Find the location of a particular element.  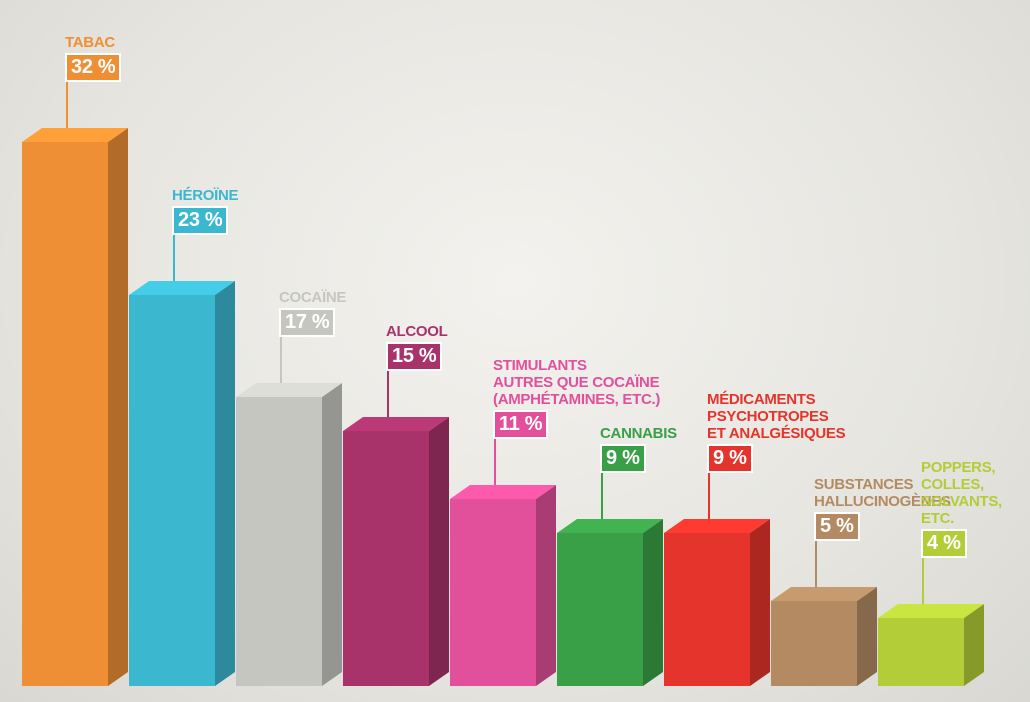

category-label: CANNABIS is located at coordinates (638, 433).